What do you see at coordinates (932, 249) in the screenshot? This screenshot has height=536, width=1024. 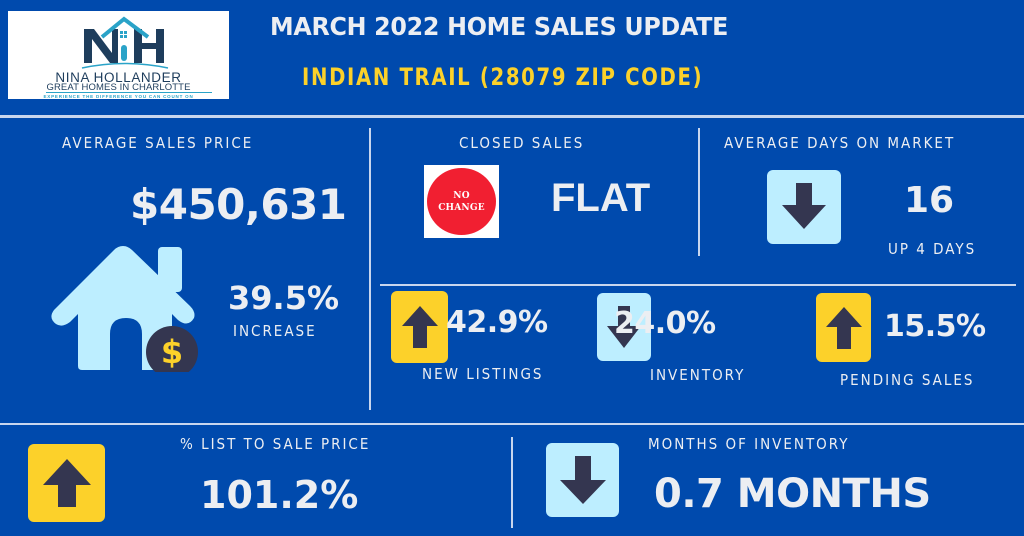 I see `avg-dom-change-label: UP 4 DAYS` at bounding box center [932, 249].